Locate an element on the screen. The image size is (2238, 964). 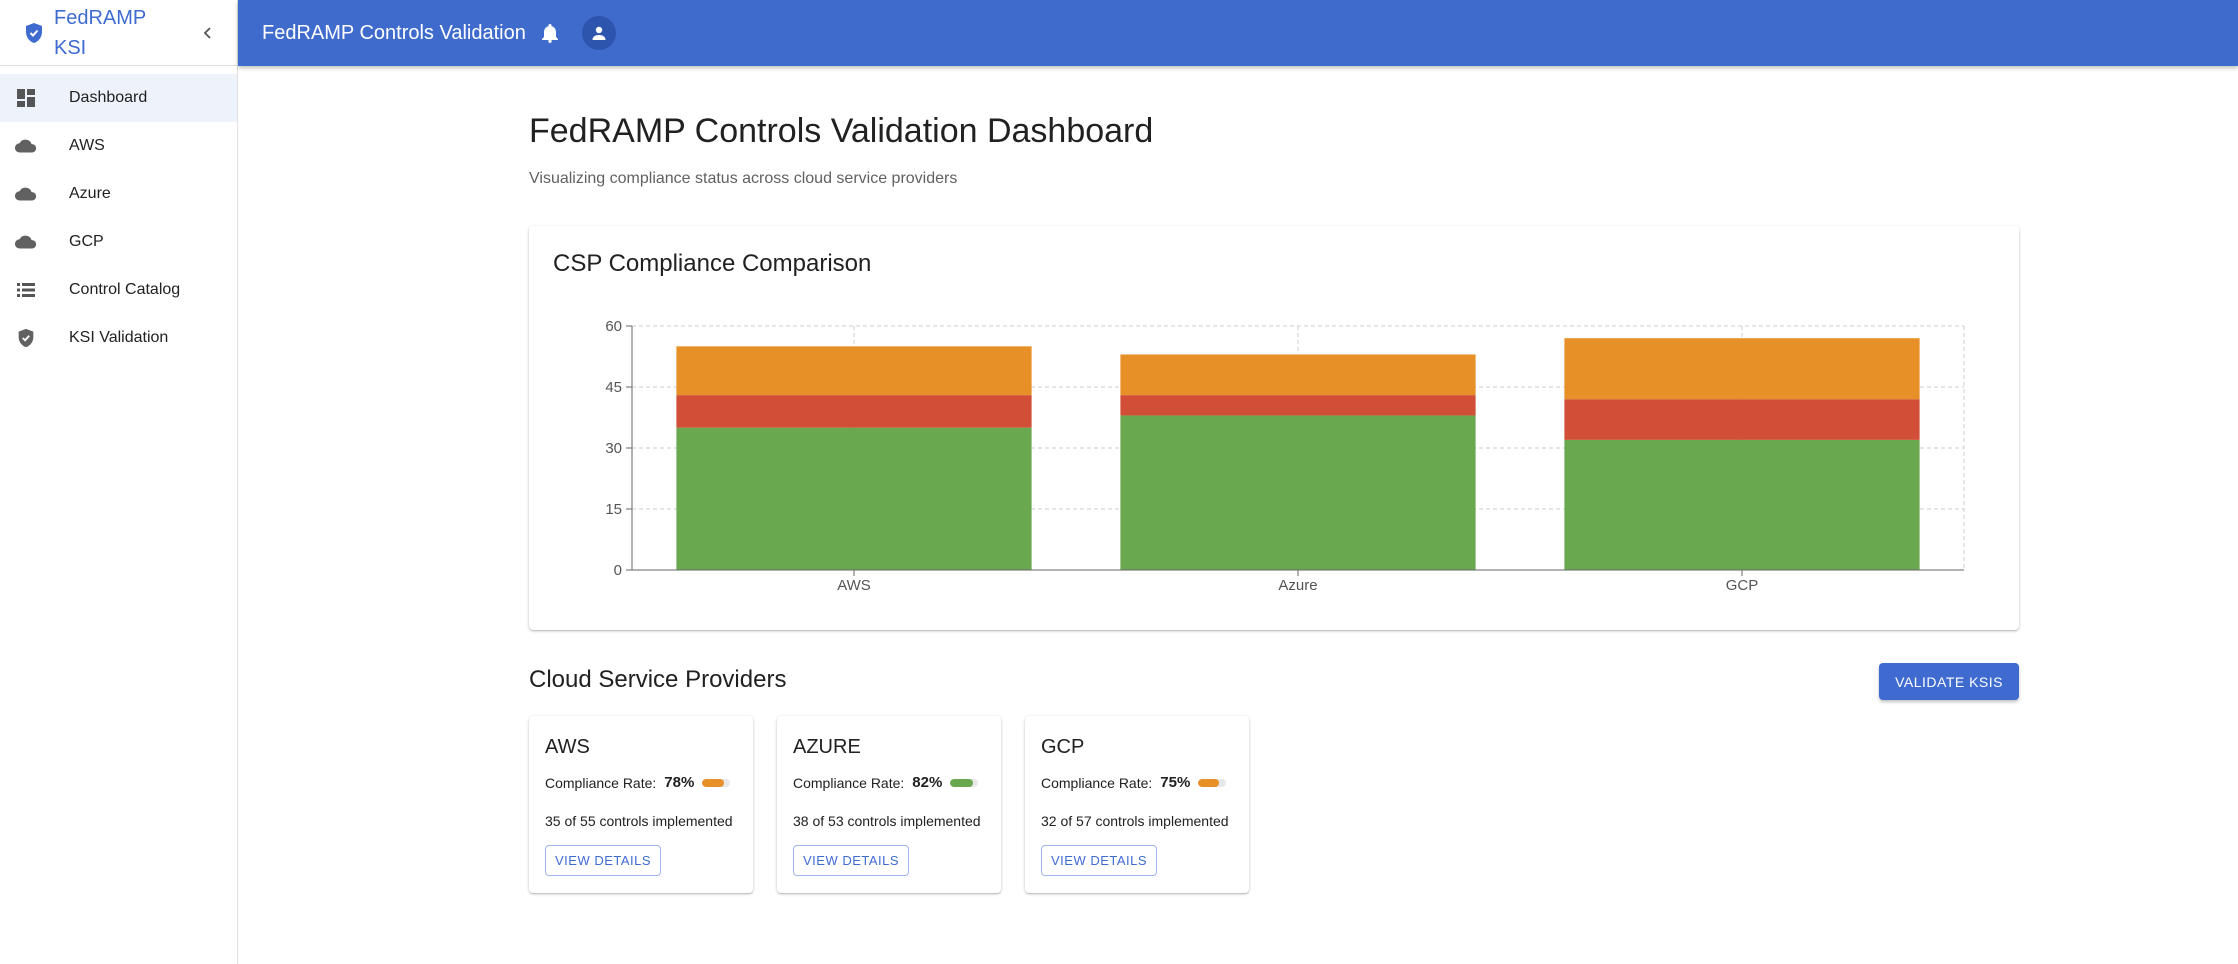
x-tick-label: Azure is located at coordinates (1297, 585).